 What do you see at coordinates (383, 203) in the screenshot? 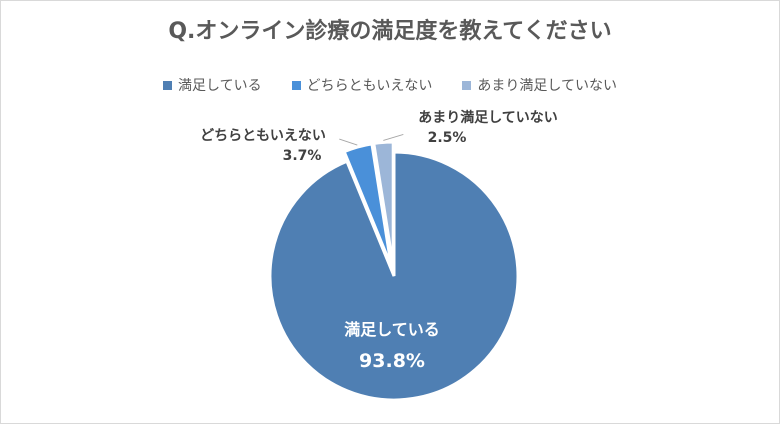
I see `pie-slice-unsatisfied` at bounding box center [383, 203].